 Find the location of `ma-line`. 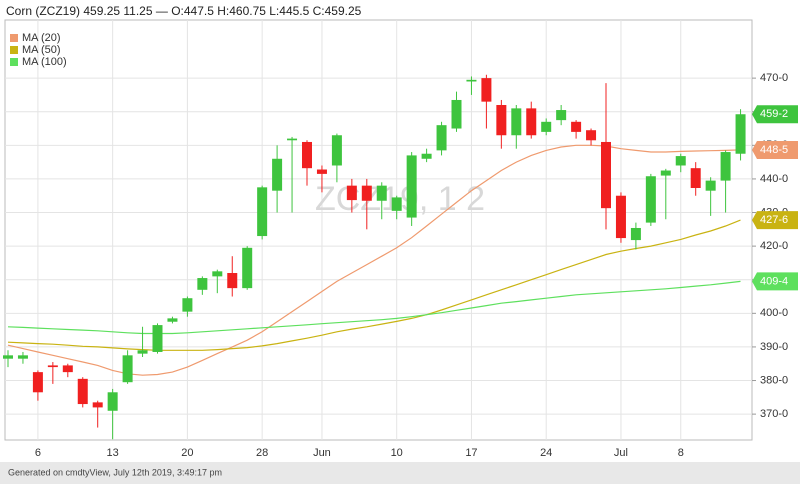

ma-line is located at coordinates (374, 307).